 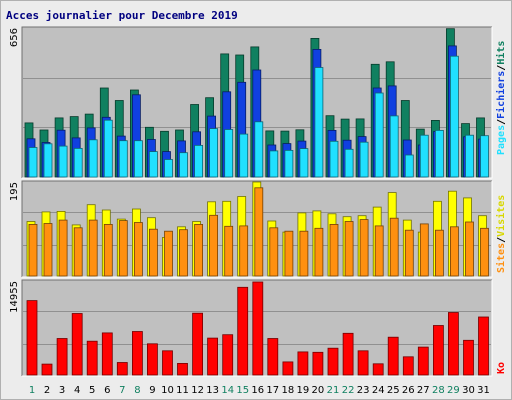 What do you see at coordinates (32, 390) in the screenshot?
I see `day-label-1: 1` at bounding box center [32, 390].